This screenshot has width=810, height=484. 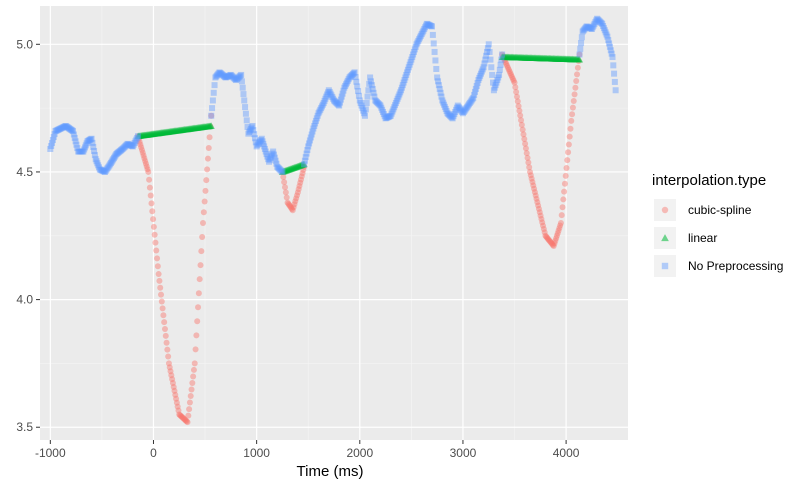 I want to click on x-axis: -1000 0 1000 2000 3000 4000, so click(x=307, y=450).